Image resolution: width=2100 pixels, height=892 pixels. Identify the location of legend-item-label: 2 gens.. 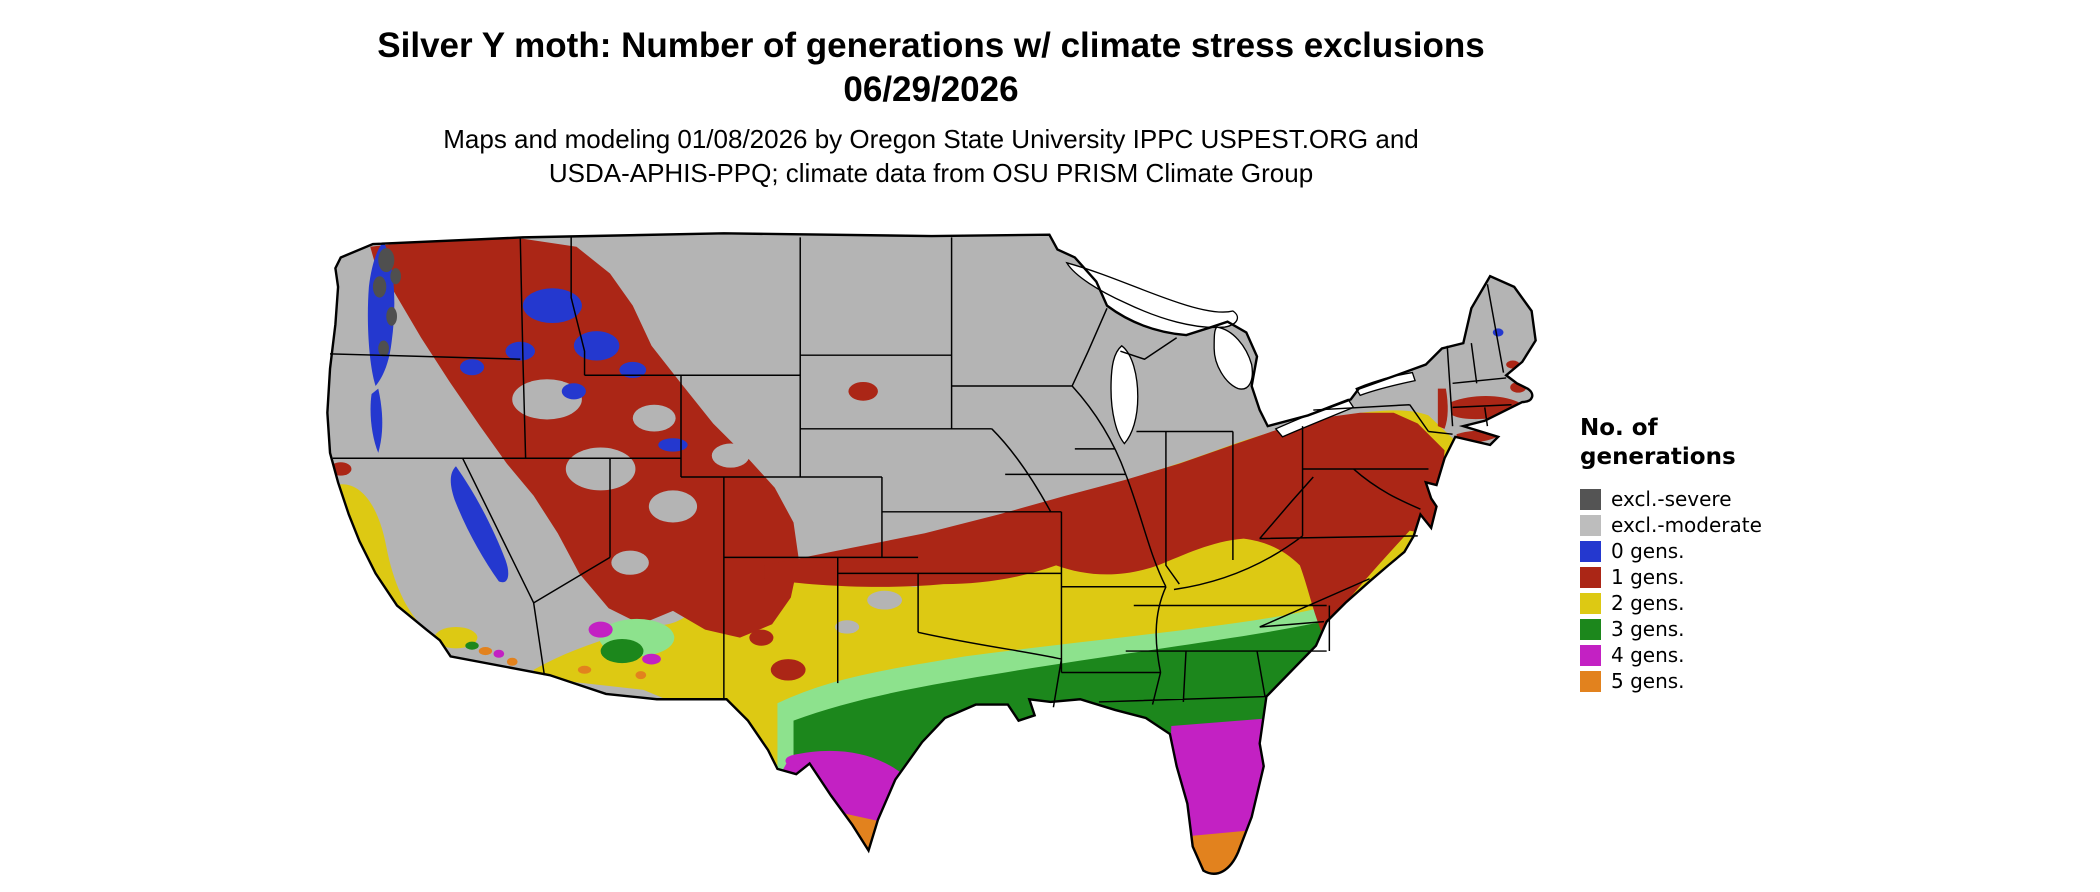
(1648, 603).